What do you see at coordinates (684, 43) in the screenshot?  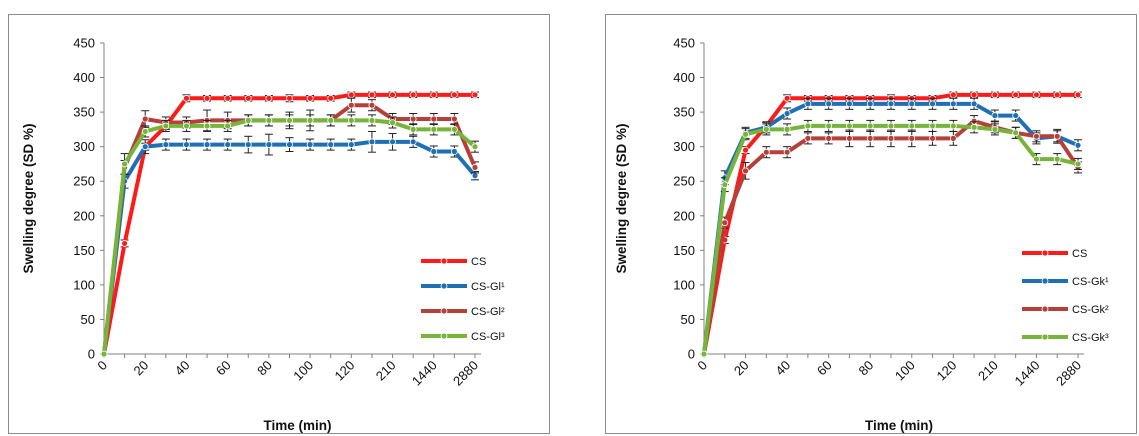 I see `y-tick-label-450: 450` at bounding box center [684, 43].